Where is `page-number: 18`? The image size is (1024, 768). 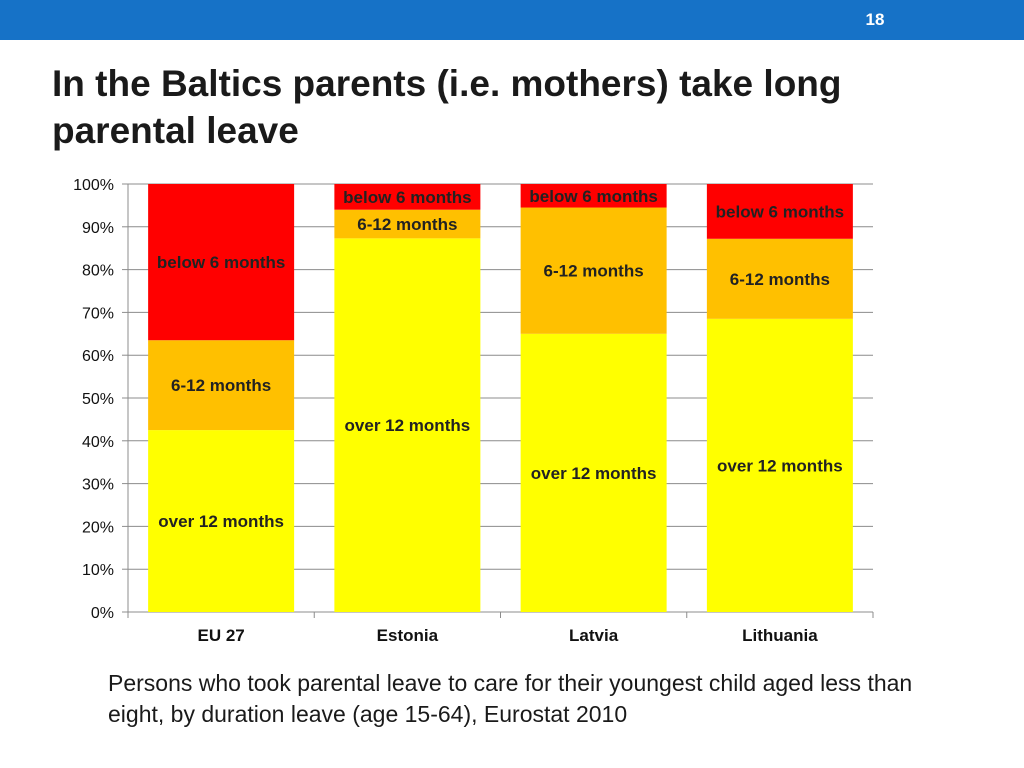
page-number: 18 is located at coordinates (875, 19).